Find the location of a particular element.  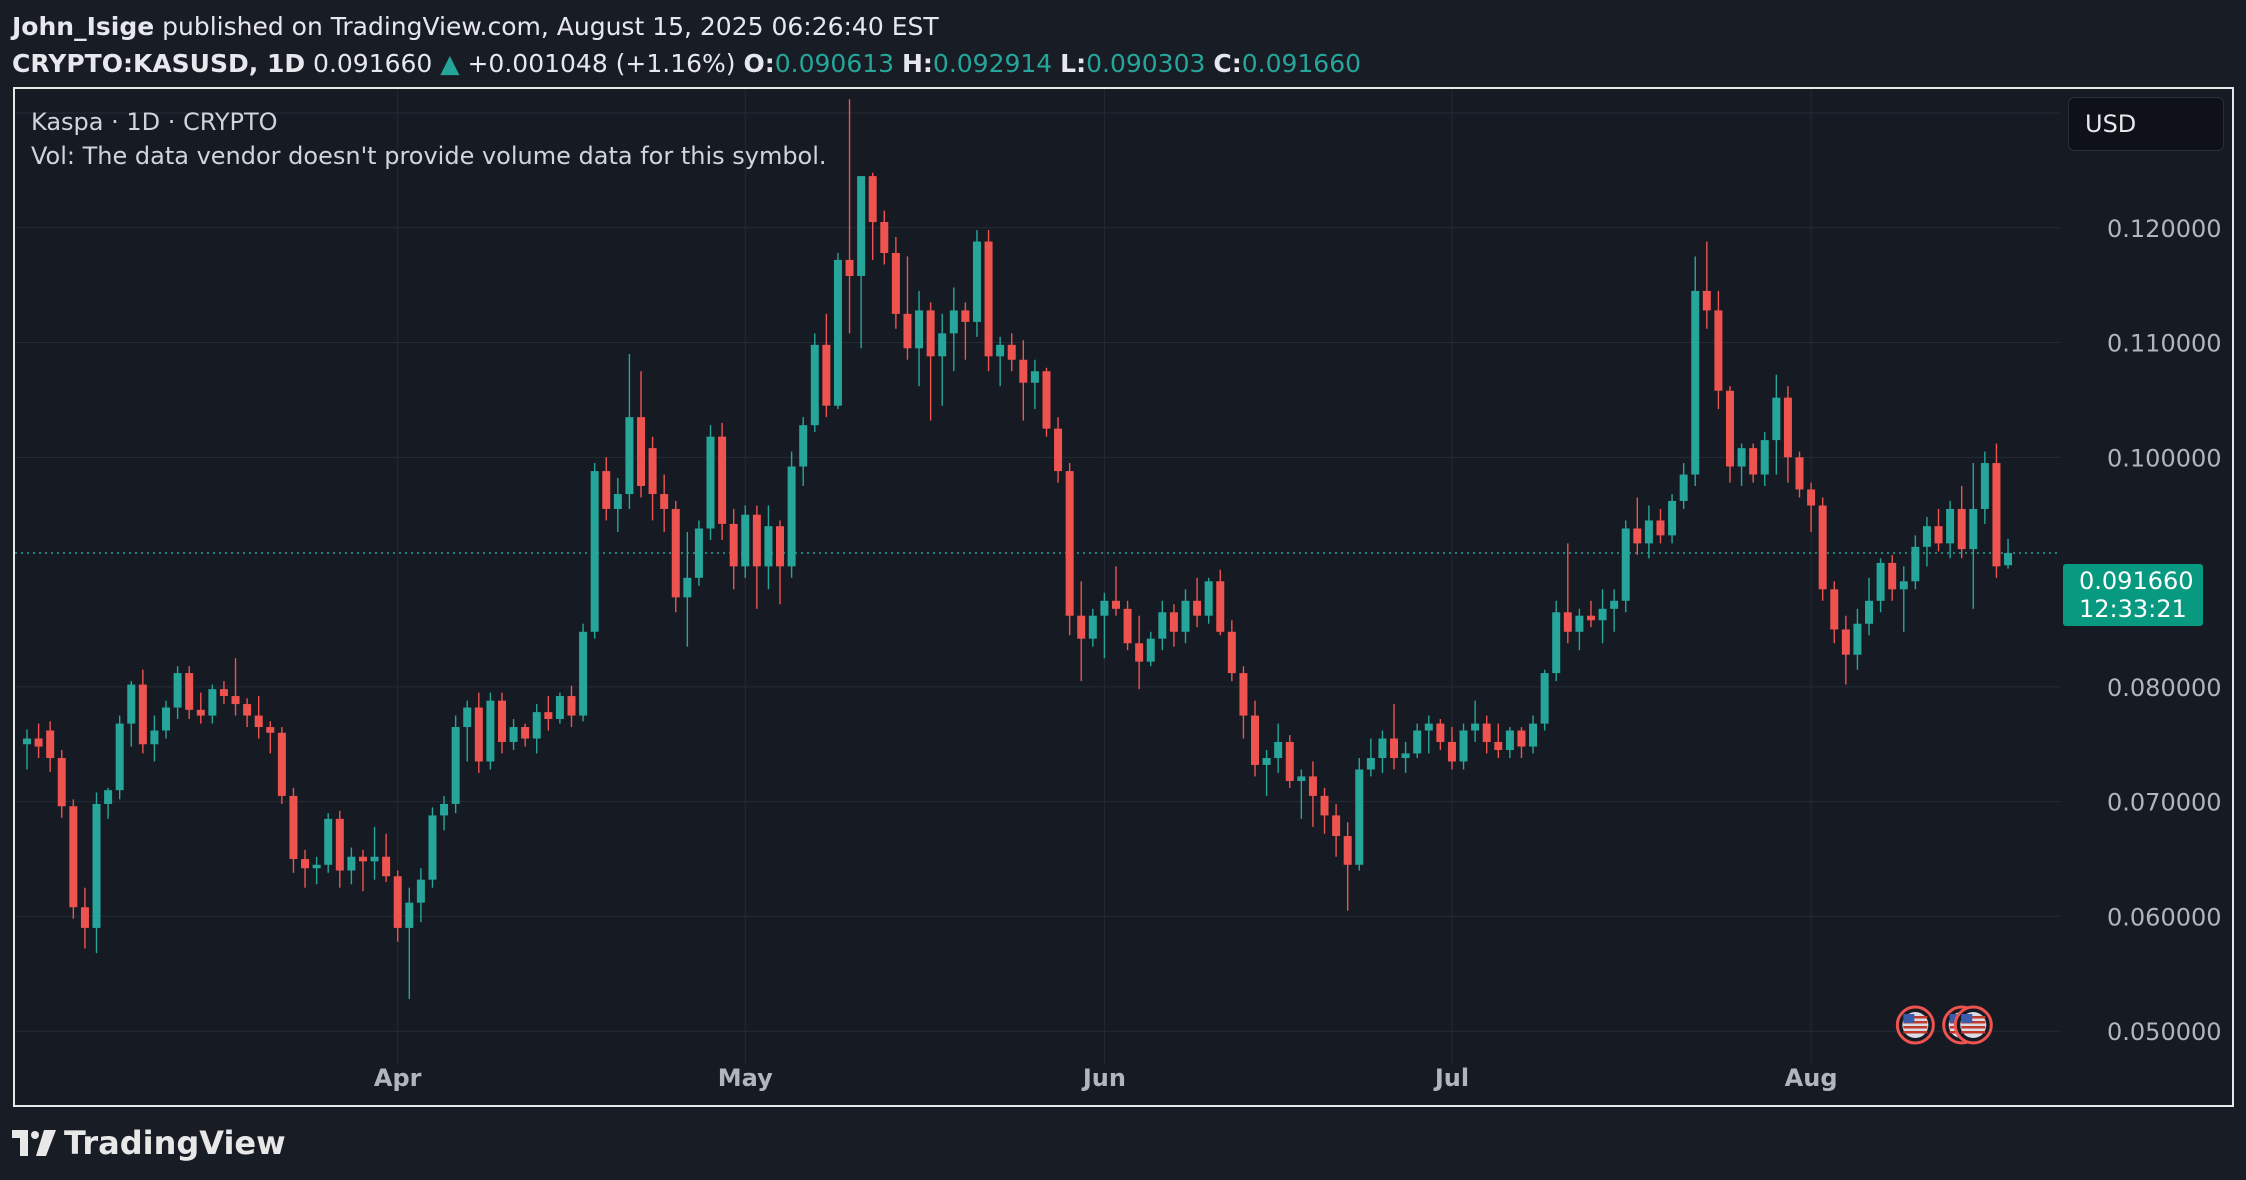

symbol-label: CRYPTO:KASUSD, 1D is located at coordinates (159, 63).